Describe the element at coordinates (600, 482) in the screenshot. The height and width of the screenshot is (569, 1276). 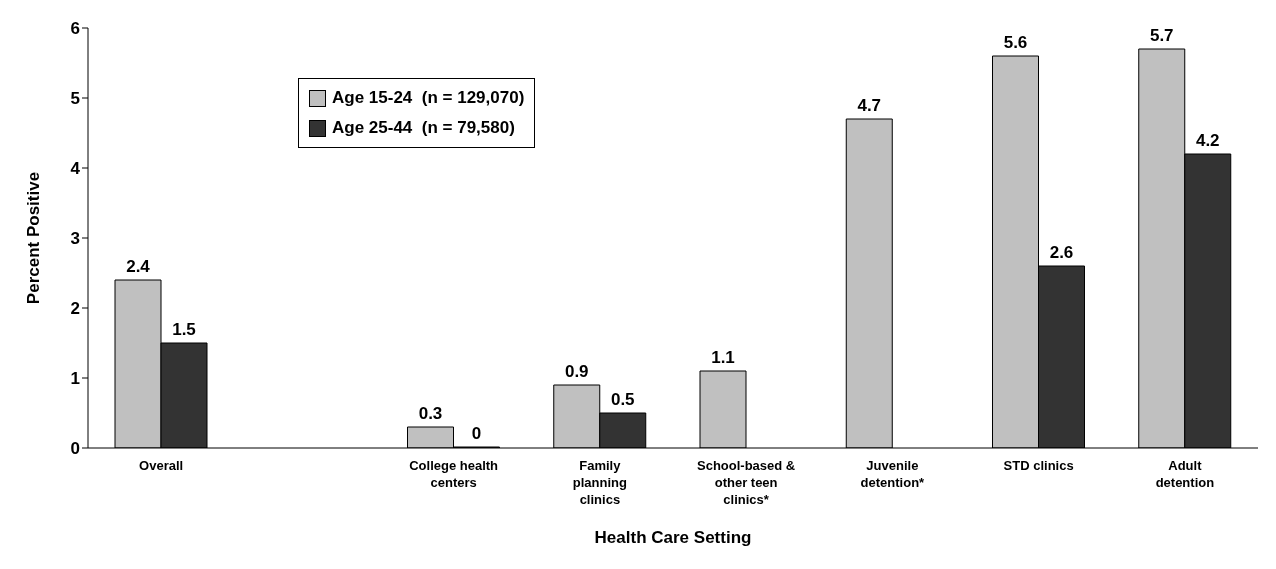
I see `x-tick-label: Family planning clinics` at that location.